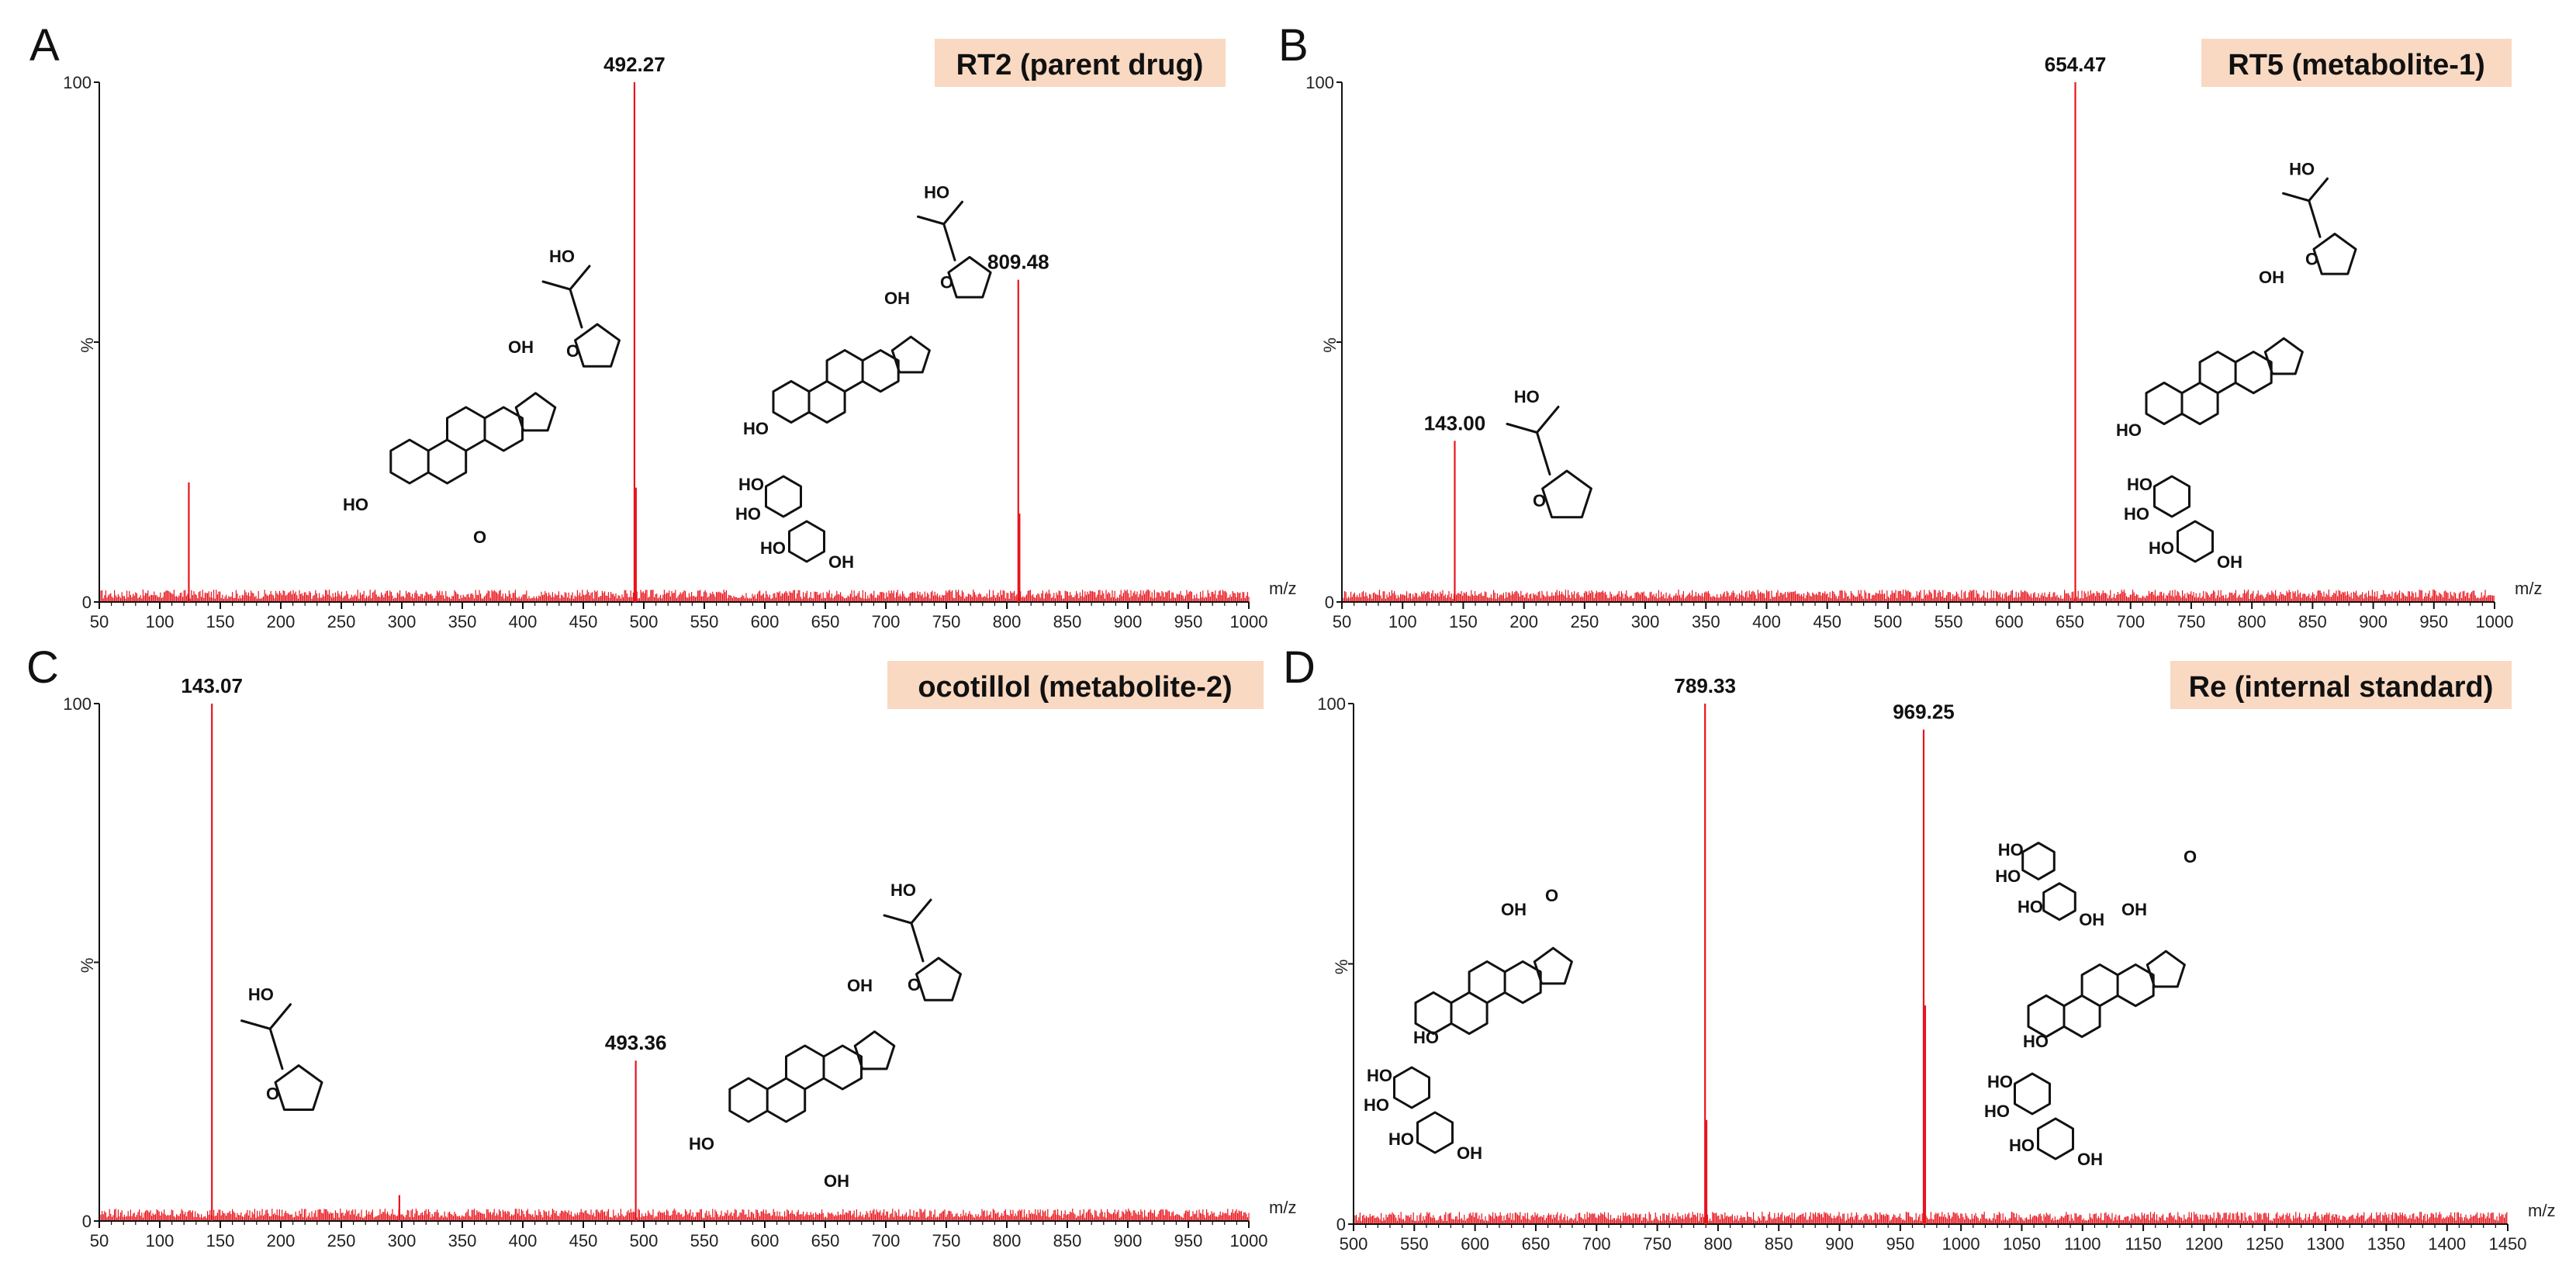  I want to click on structure-c-aglycone, so click(812, 1076).